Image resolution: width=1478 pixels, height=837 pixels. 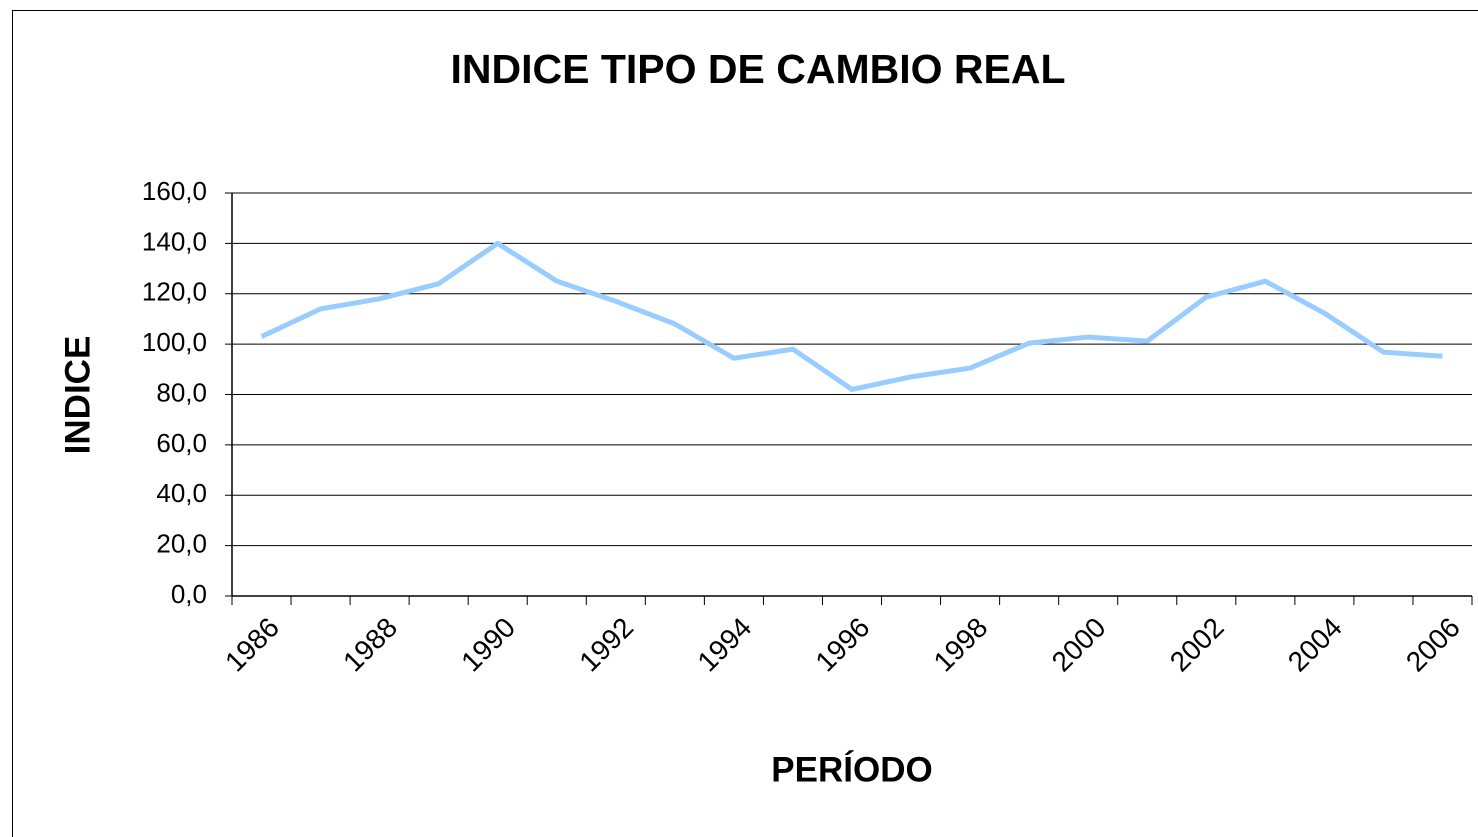 I want to click on series-line, so click(x=851, y=316).